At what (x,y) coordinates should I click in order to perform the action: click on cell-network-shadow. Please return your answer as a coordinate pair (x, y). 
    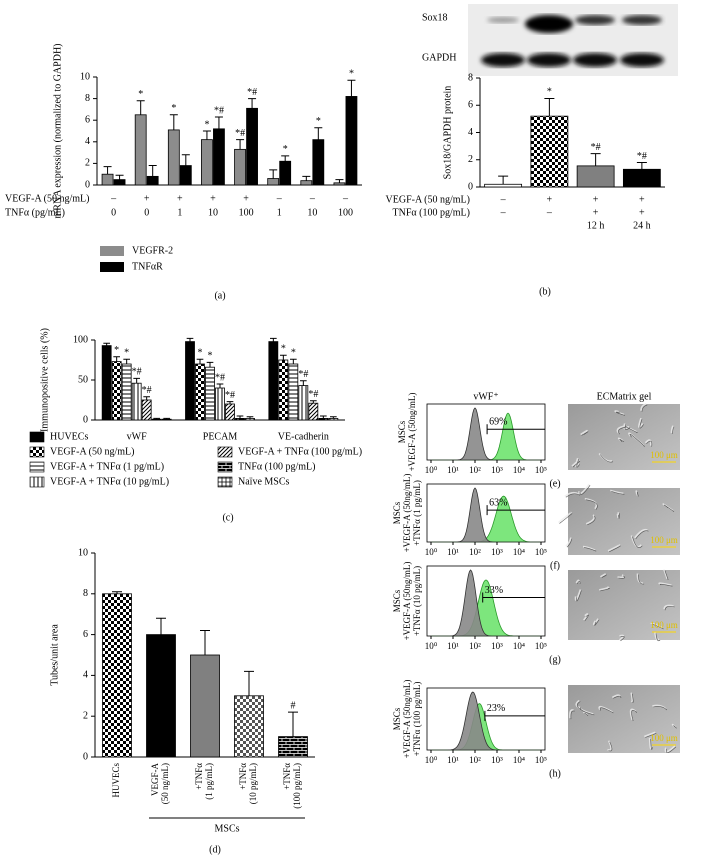
    Looking at the image, I should click on (623, 723).